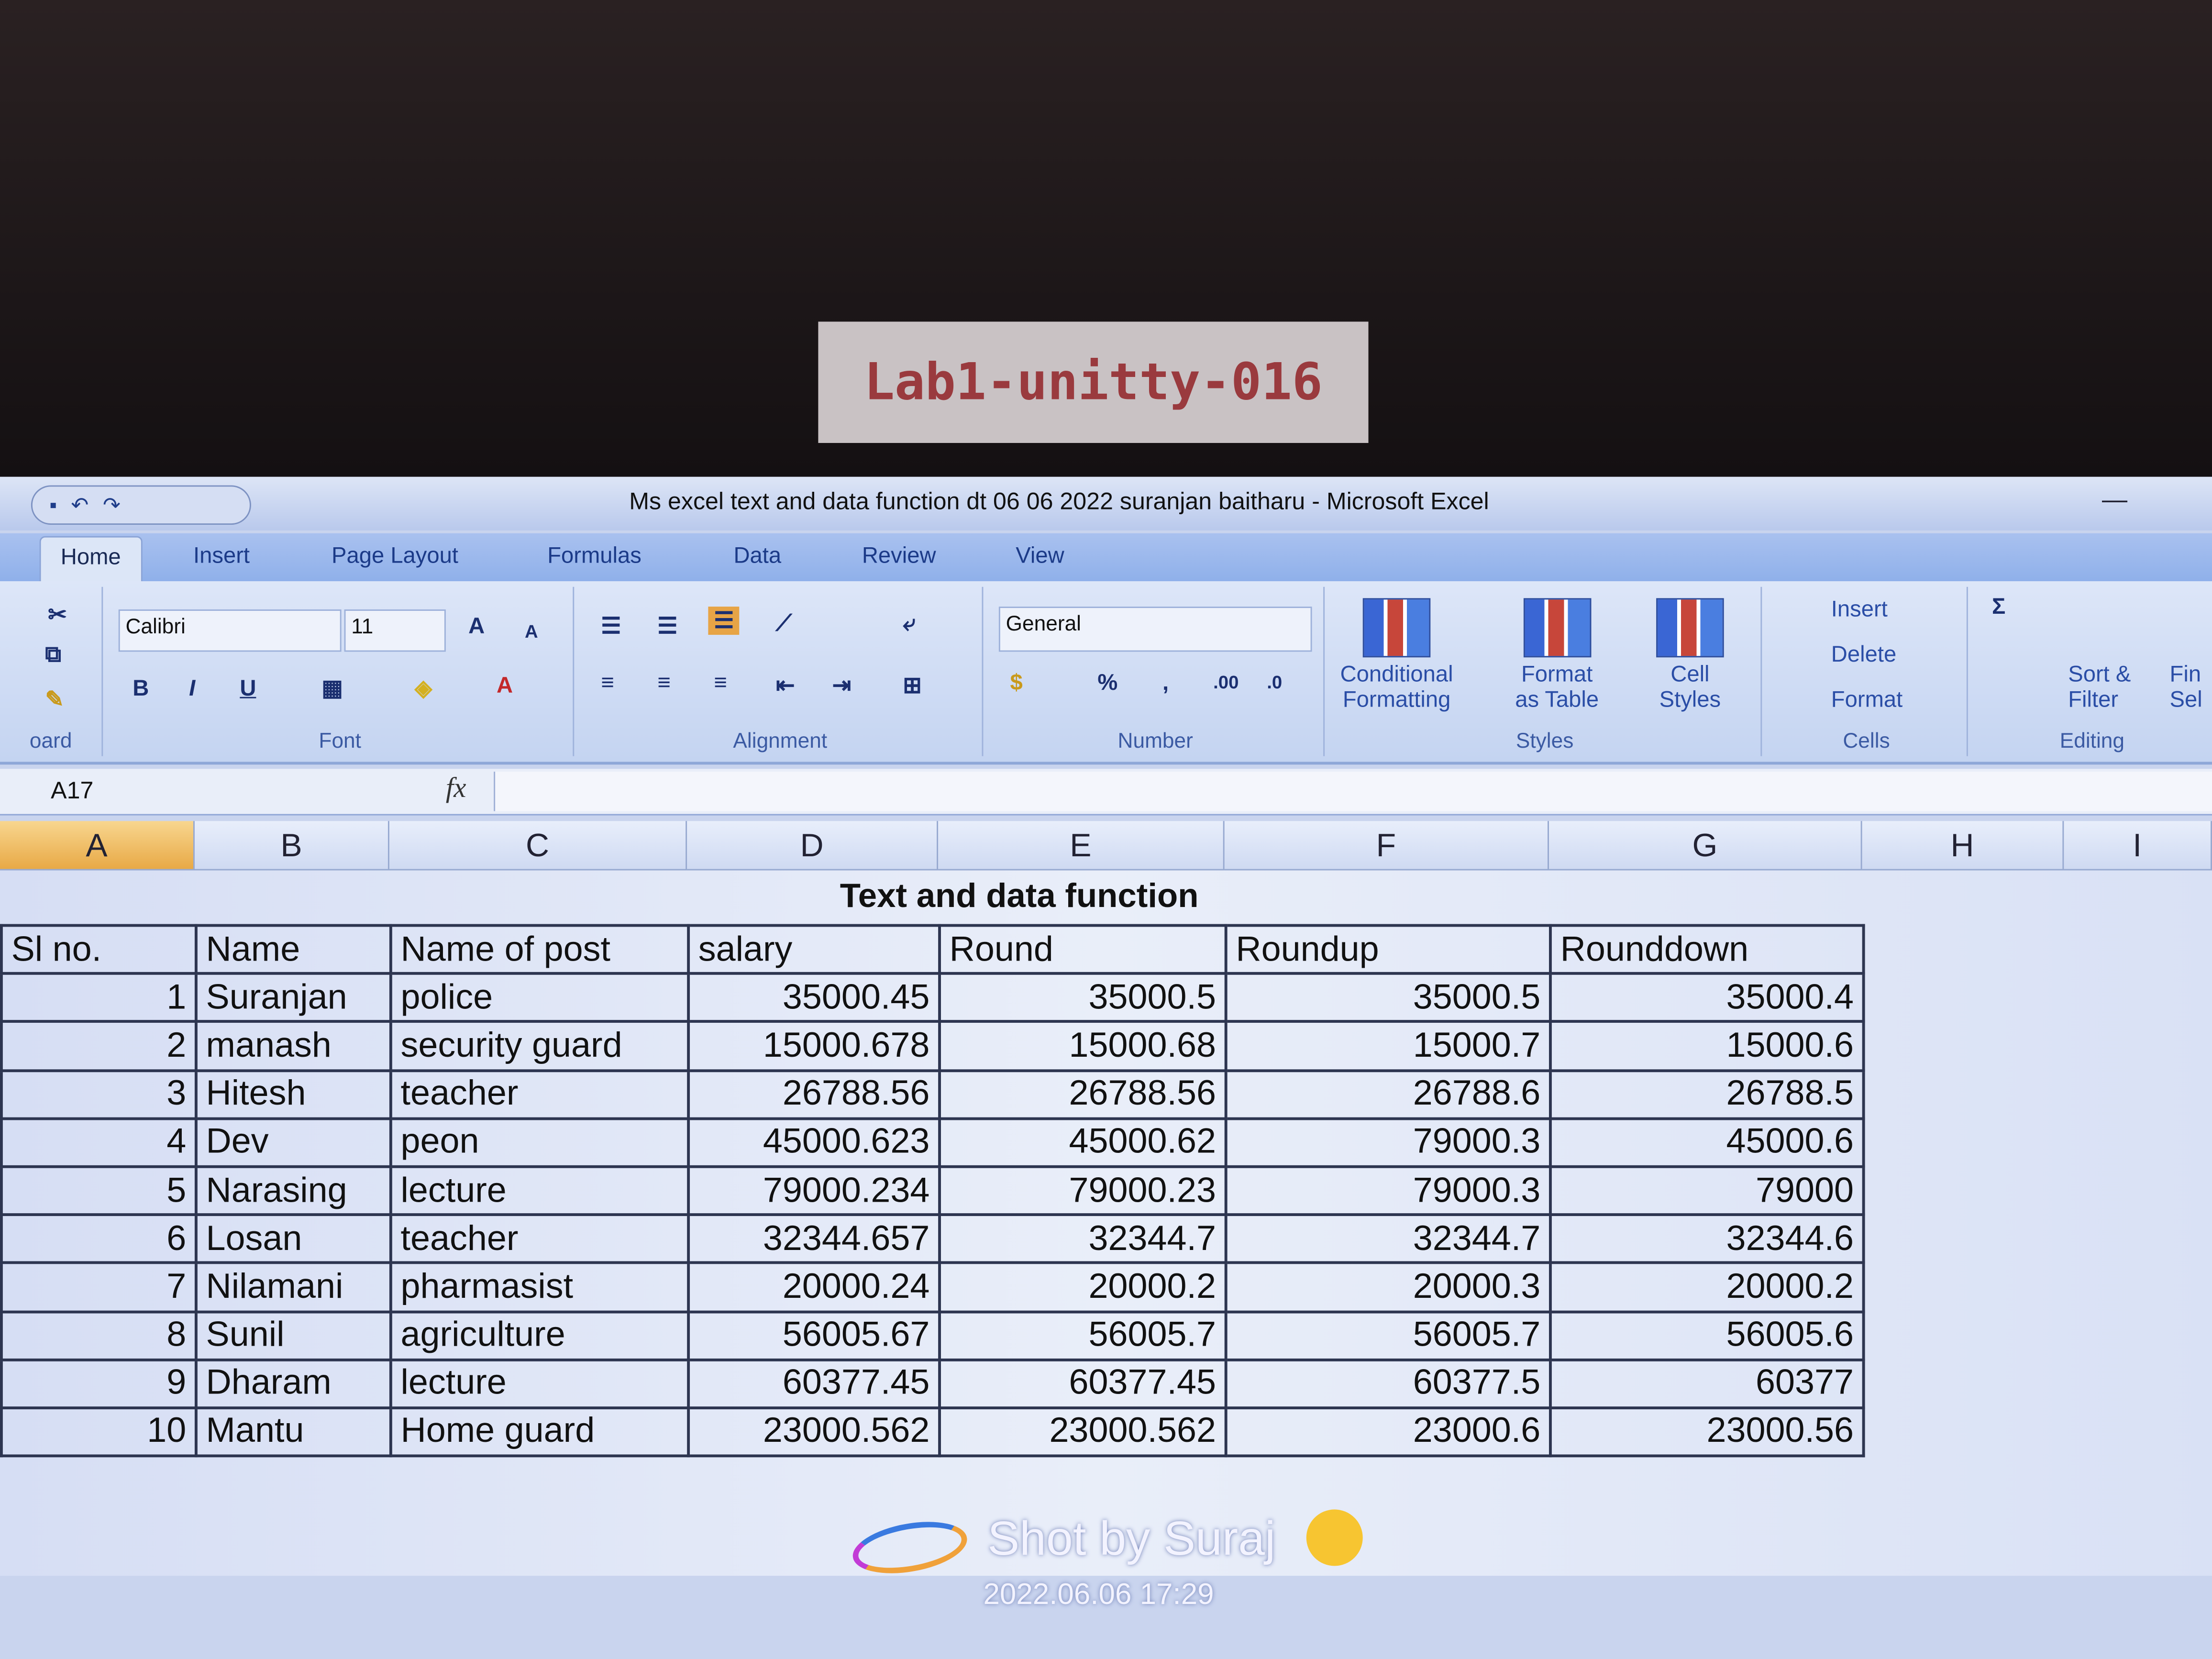  What do you see at coordinates (814, 1191) in the screenshot?
I see `cell: 79000.234` at bounding box center [814, 1191].